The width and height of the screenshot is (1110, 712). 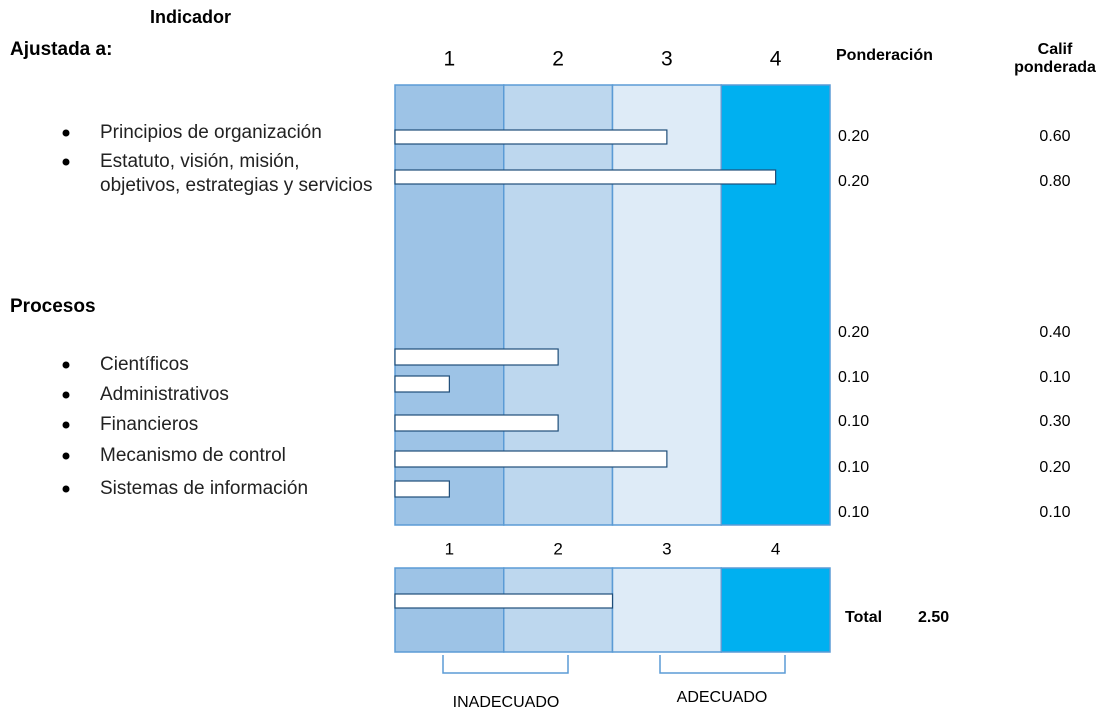 I want to click on item-label: Administrativos, so click(x=164, y=394).